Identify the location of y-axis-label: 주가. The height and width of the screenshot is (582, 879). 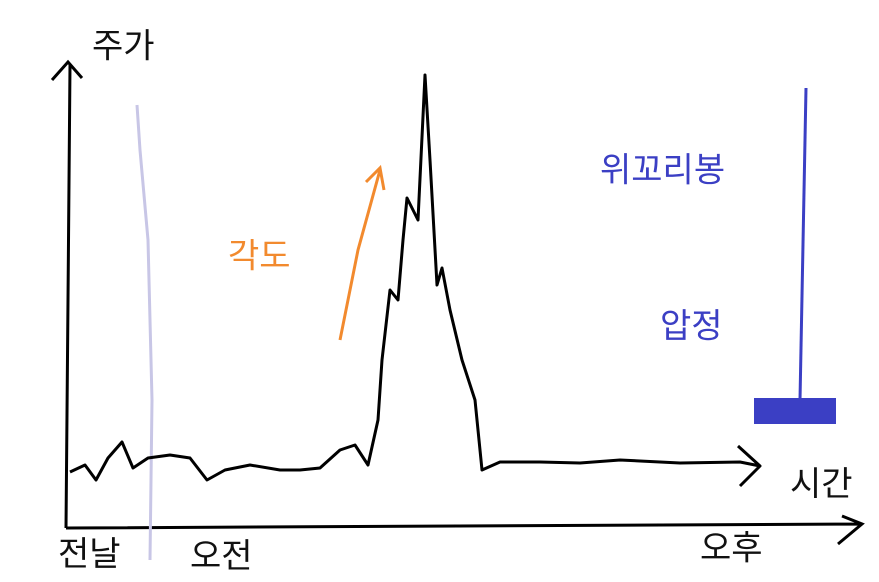
(123, 47).